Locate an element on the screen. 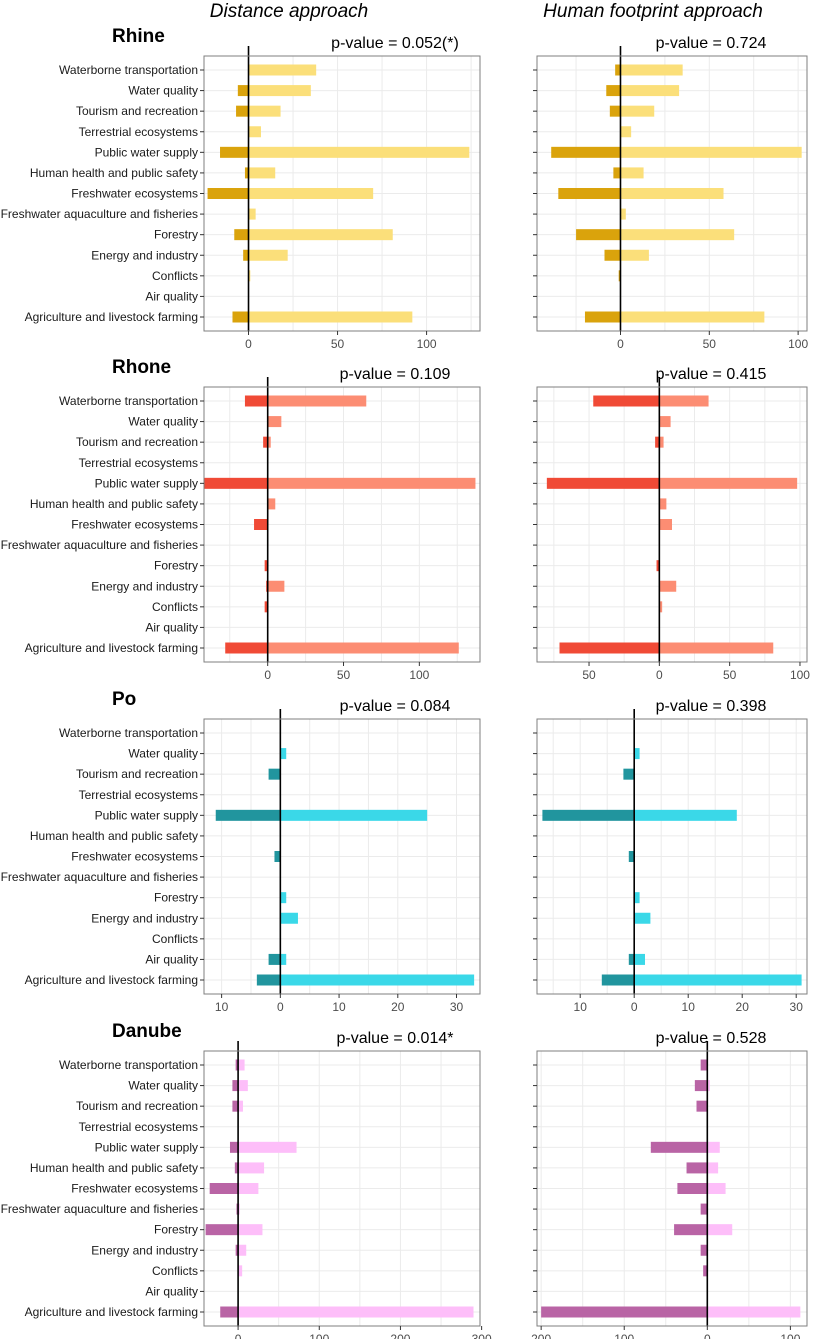 Image resolution: width=815 pixels, height=1339 pixels. x-tick-label: 20 is located at coordinates (743, 1007).